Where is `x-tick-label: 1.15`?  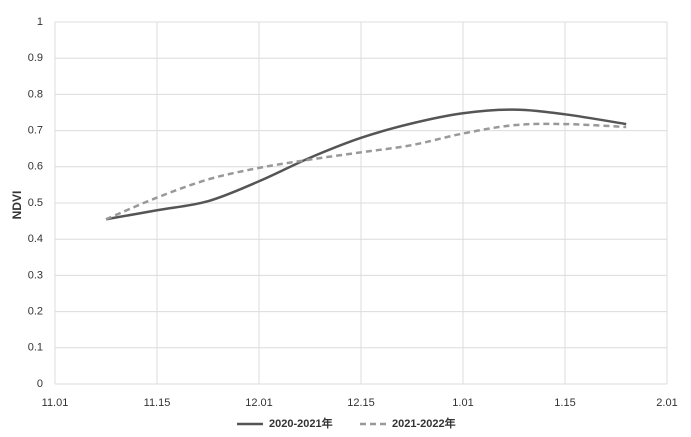
x-tick-label: 1.15 is located at coordinates (564, 403).